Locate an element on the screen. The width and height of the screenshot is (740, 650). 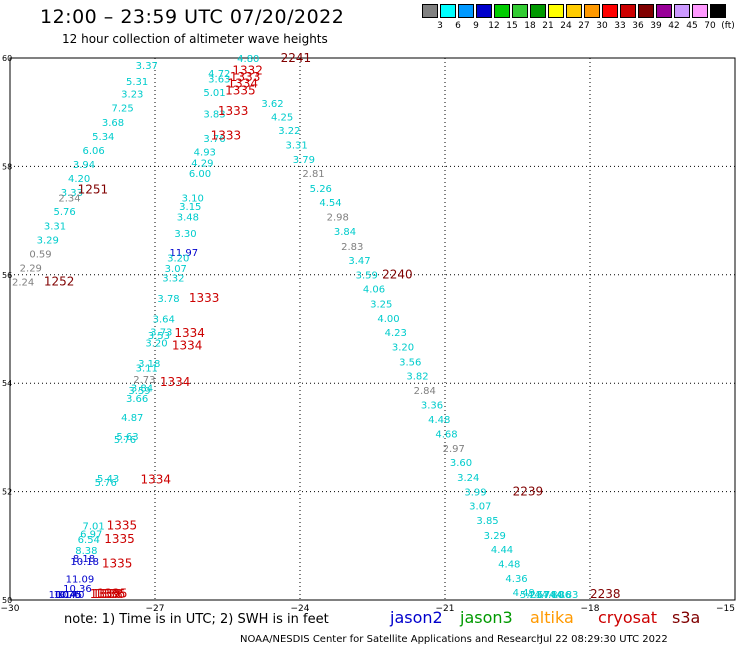
wave-height-label: 3.83 is located at coordinates (214, 115).